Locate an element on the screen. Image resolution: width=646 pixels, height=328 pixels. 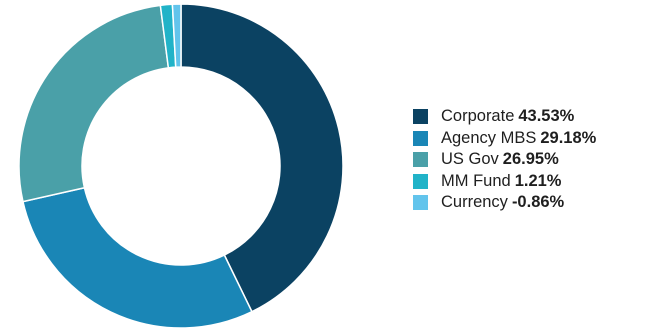
legend-item-us-gov: US Gov 26.95% is located at coordinates (504, 160).